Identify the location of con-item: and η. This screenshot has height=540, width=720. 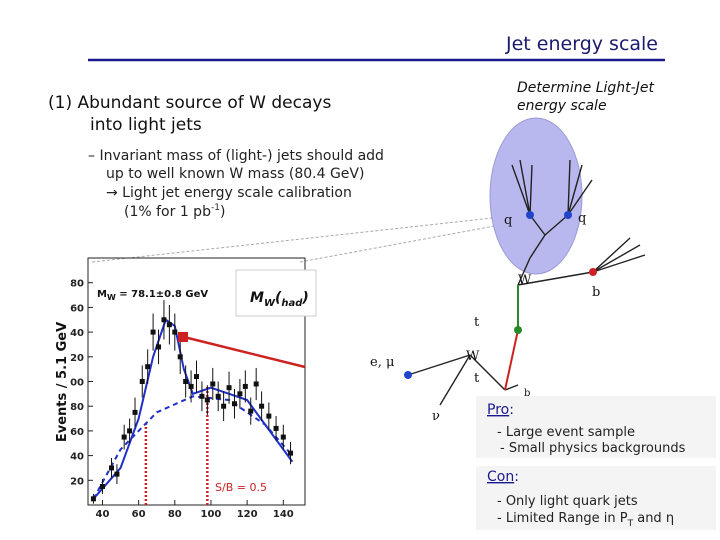
(653, 518).